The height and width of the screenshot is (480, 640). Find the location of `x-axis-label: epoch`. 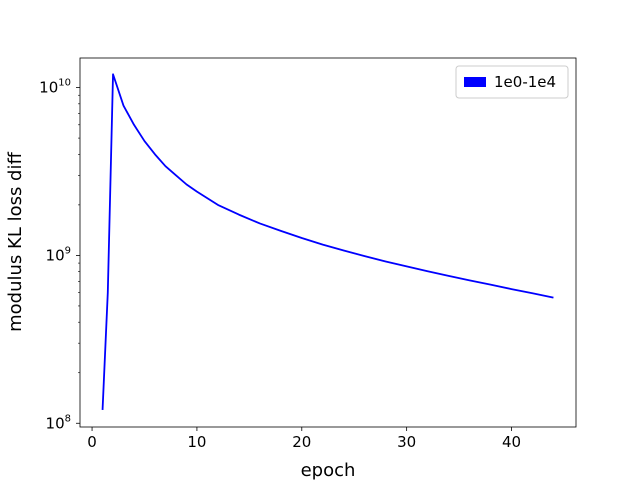

x-axis-label: epoch is located at coordinates (328, 470).